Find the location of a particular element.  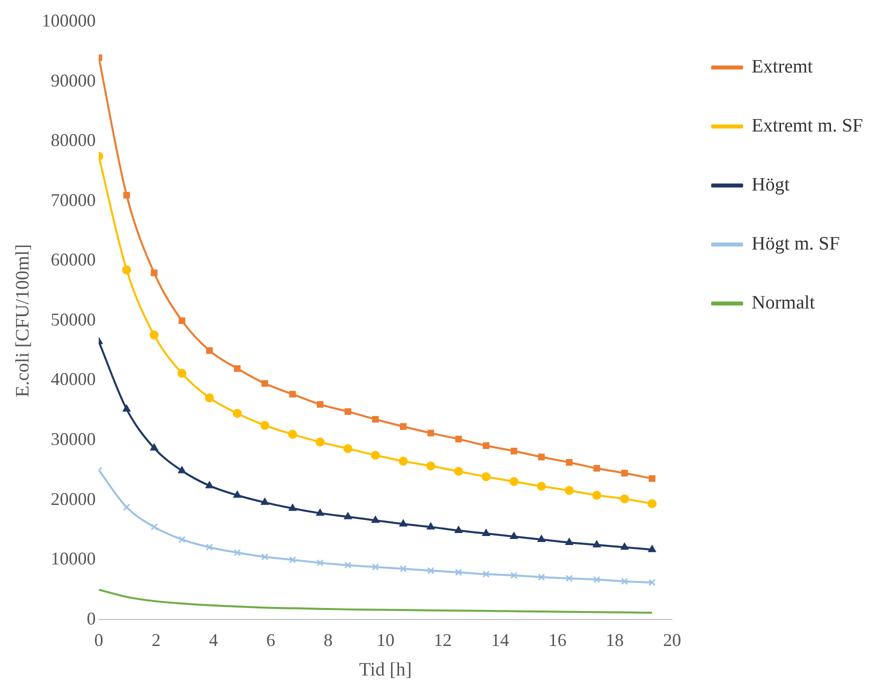

legend-label: Högt m. SF is located at coordinates (796, 243).